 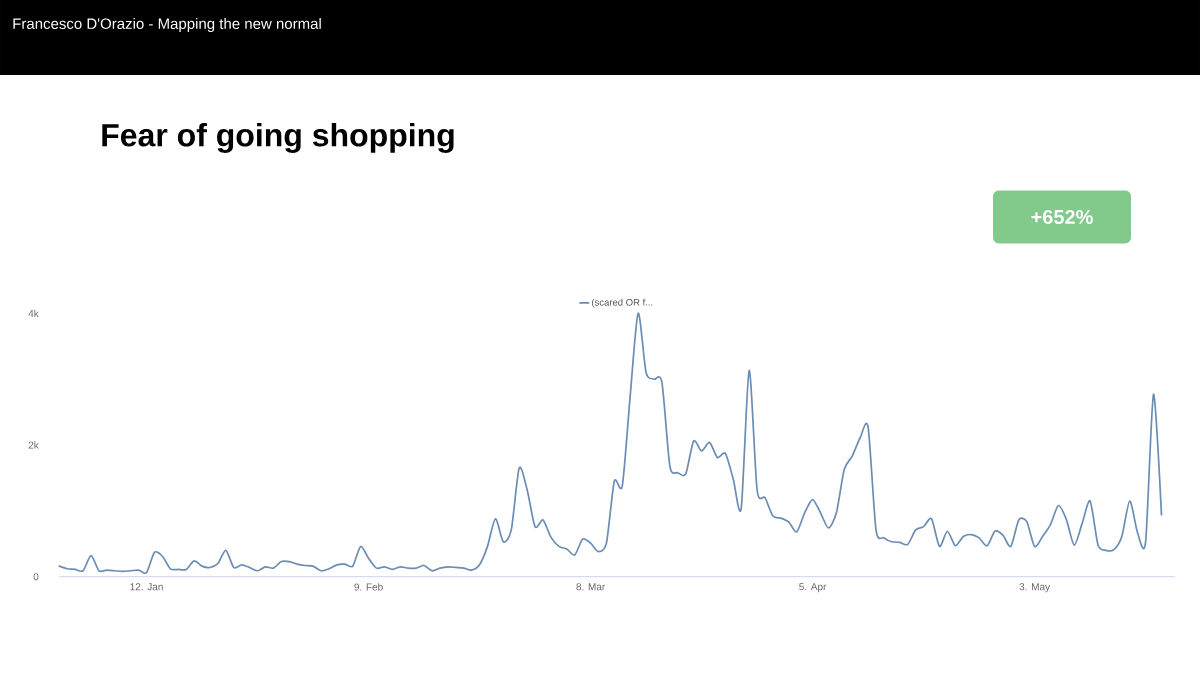 What do you see at coordinates (146, 587) in the screenshot?
I see `x-tick-label: 12. Jan` at bounding box center [146, 587].